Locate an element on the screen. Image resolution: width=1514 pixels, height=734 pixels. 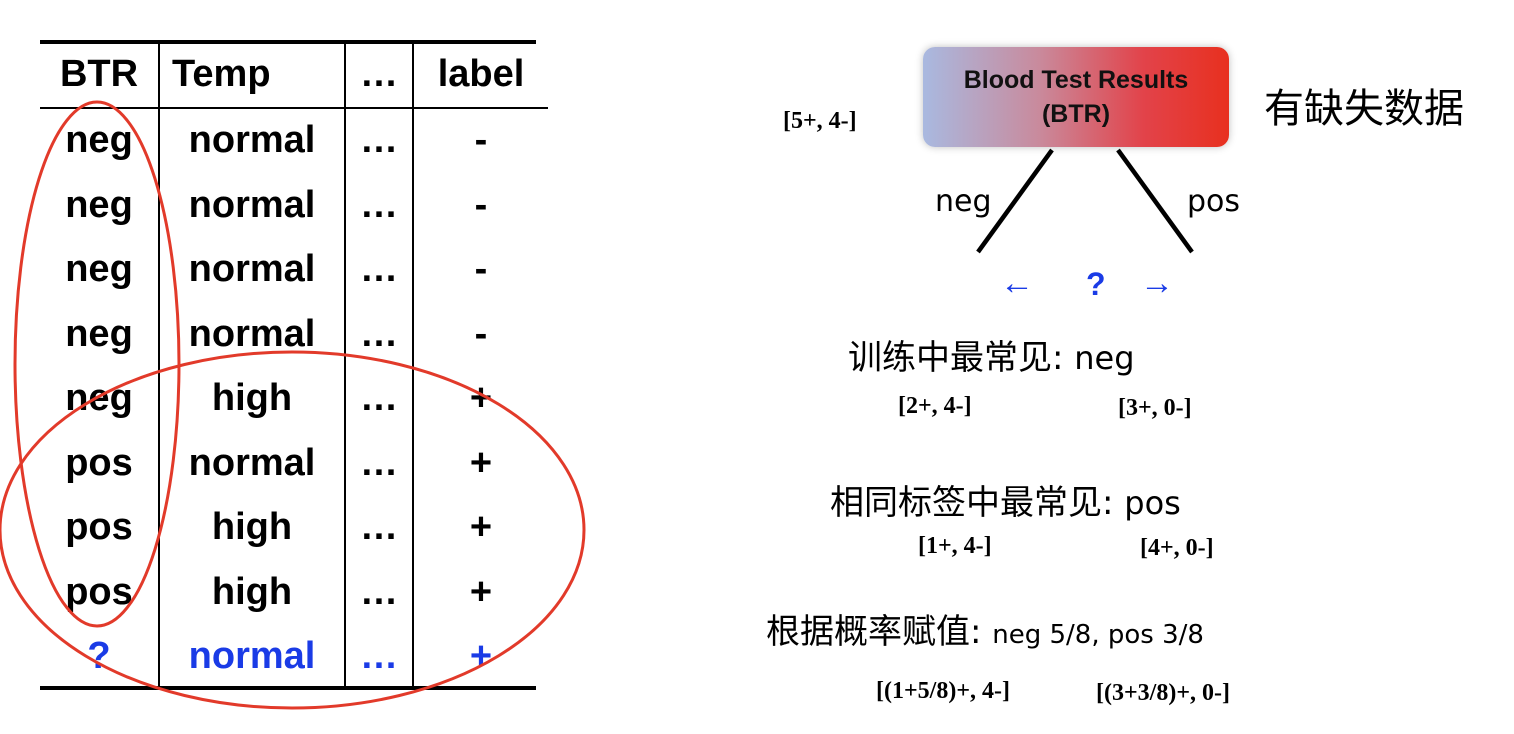
right-branch-label: pos is located at coordinates (1214, 201).